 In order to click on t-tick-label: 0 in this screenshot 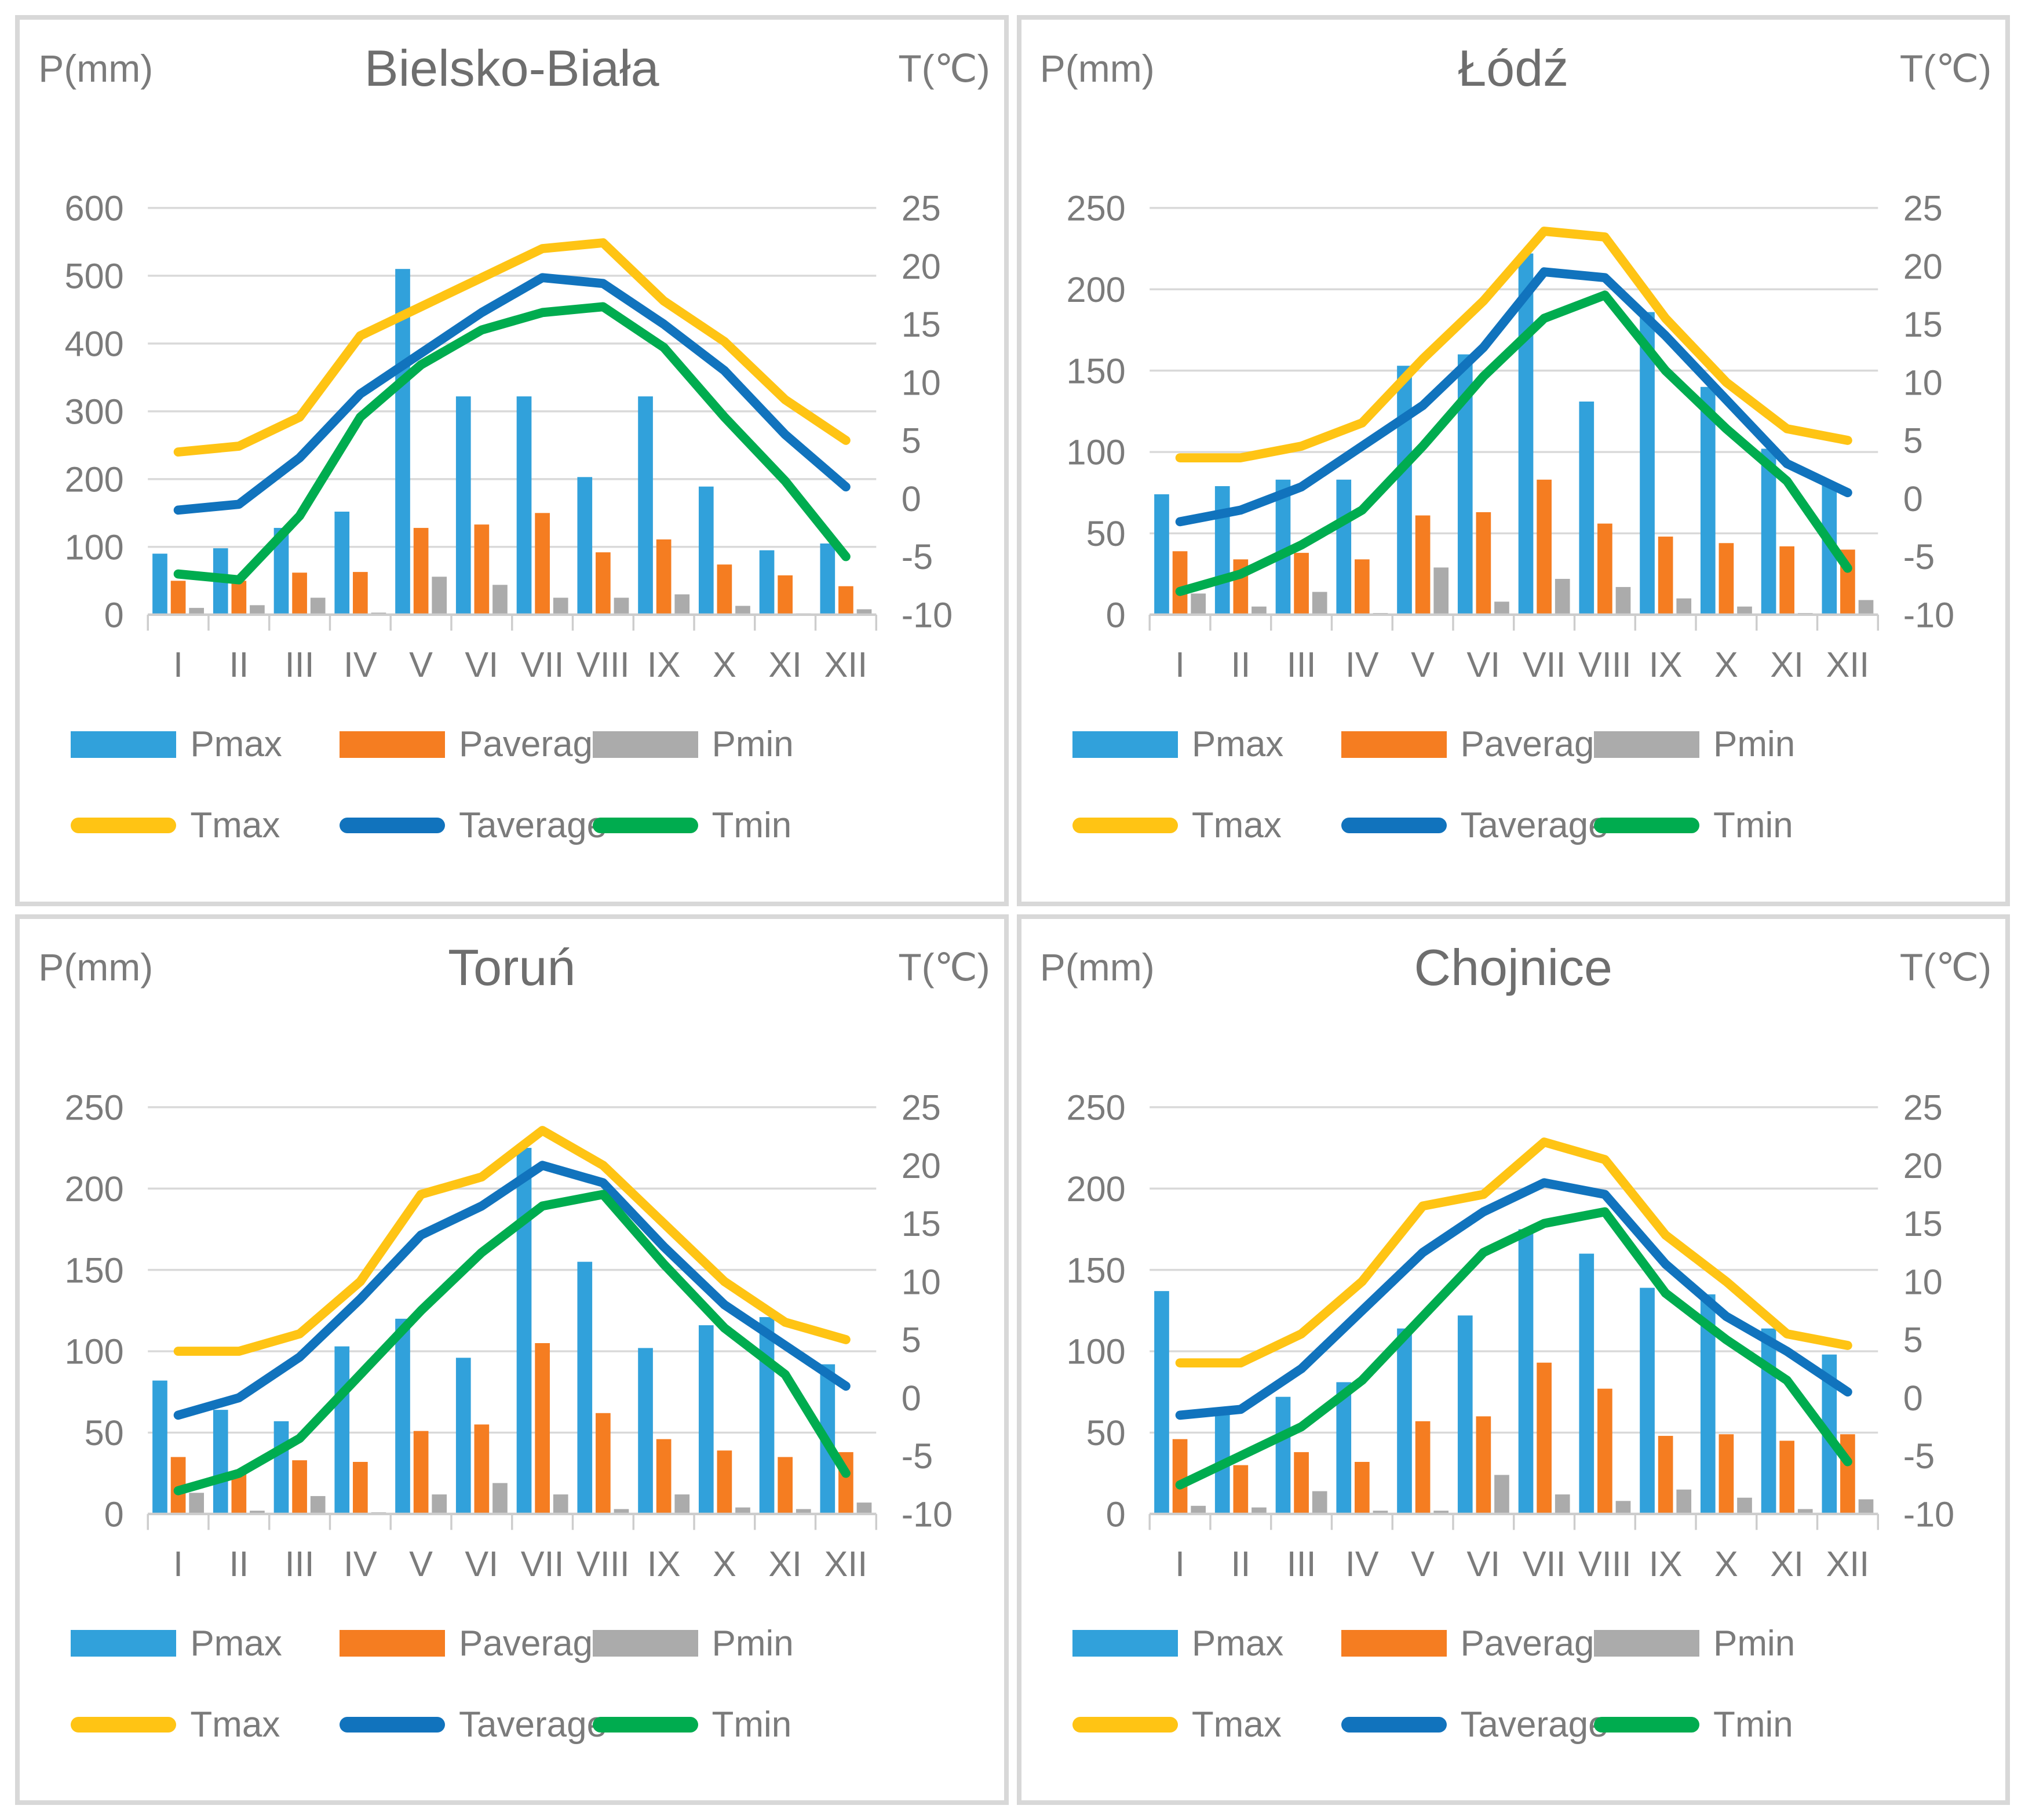, I will do `click(1912, 499)`.